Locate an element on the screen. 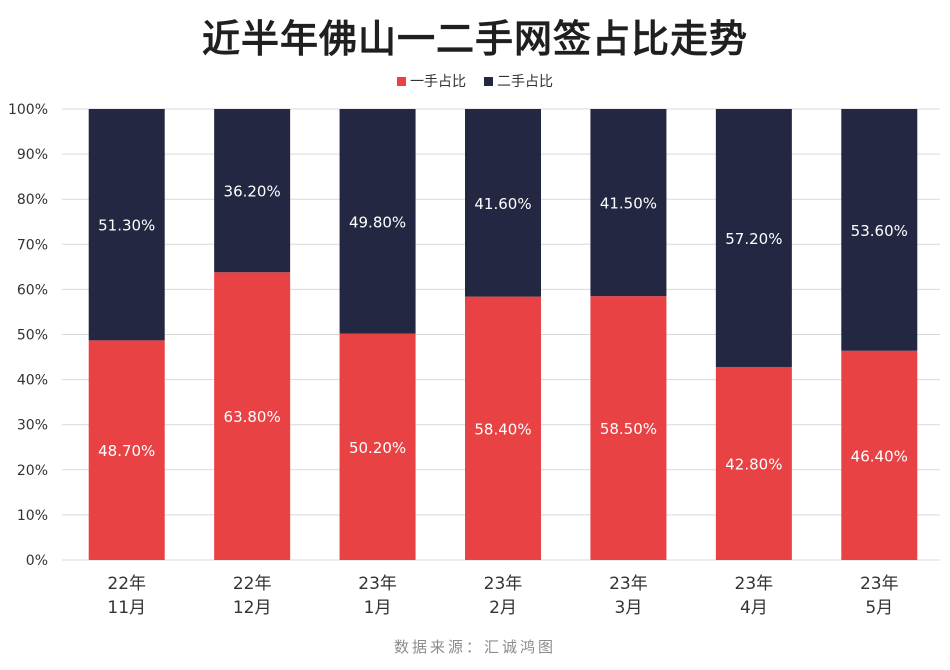  legend-item-second-hand: 二手占比 is located at coordinates (518, 81).